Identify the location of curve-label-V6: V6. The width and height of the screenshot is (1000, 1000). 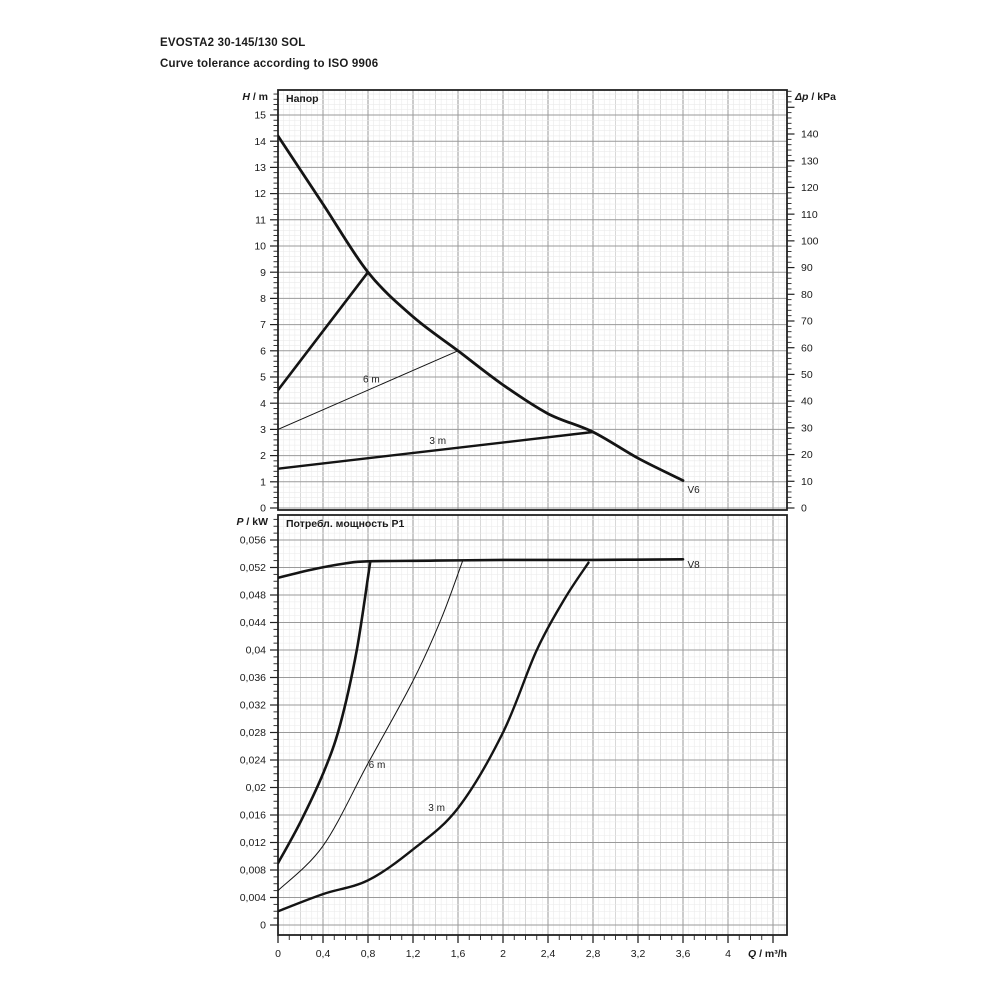
(694, 490).